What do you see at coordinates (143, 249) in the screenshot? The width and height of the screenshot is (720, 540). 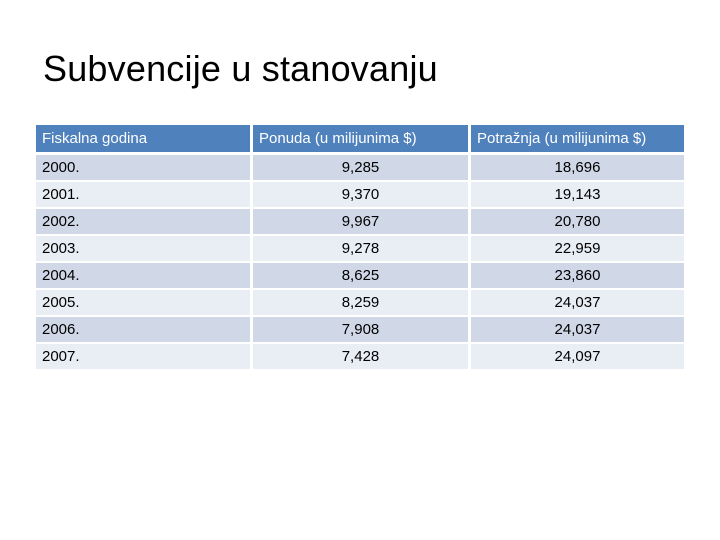 I see `cell-year: 2003.` at bounding box center [143, 249].